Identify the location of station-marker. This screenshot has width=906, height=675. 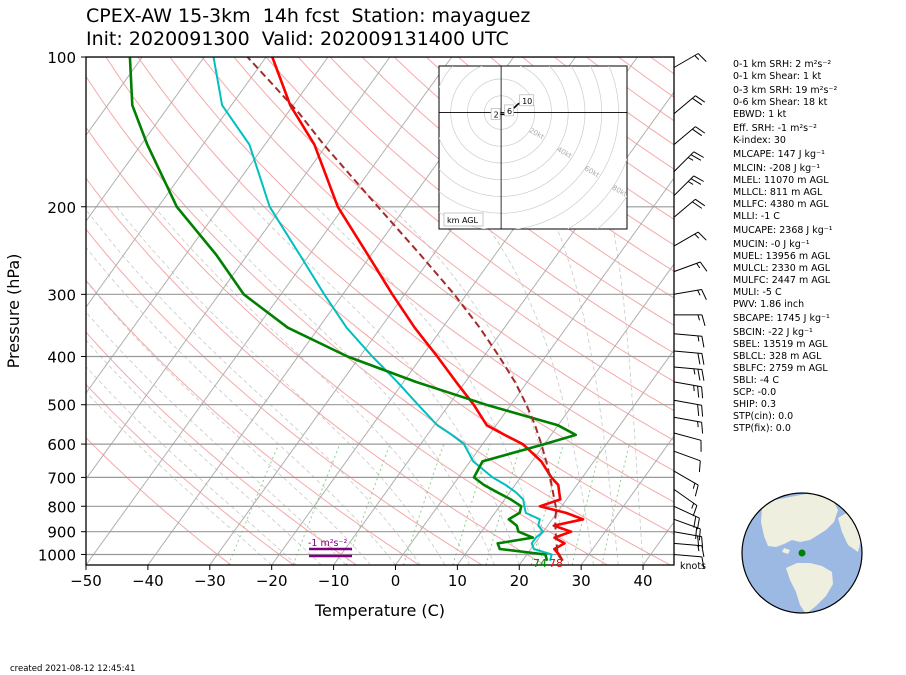
(802, 553).